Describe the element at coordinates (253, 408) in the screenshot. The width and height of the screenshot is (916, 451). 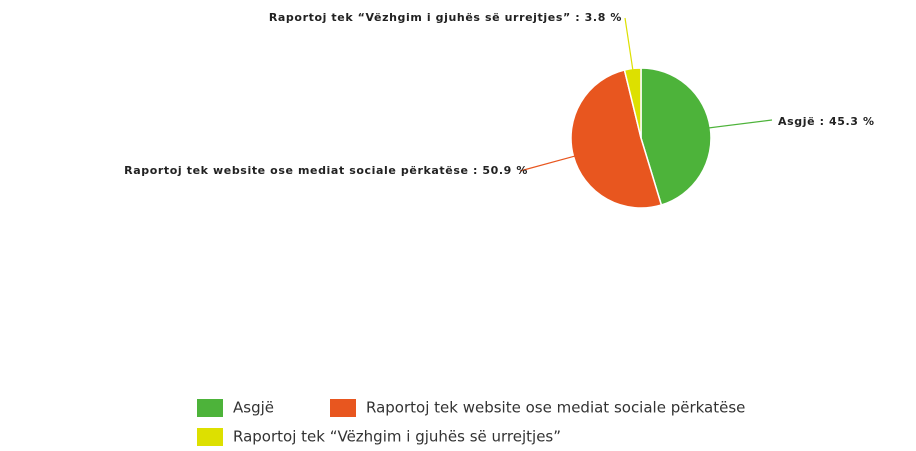
I see `legend-label: Asgjë` at that location.